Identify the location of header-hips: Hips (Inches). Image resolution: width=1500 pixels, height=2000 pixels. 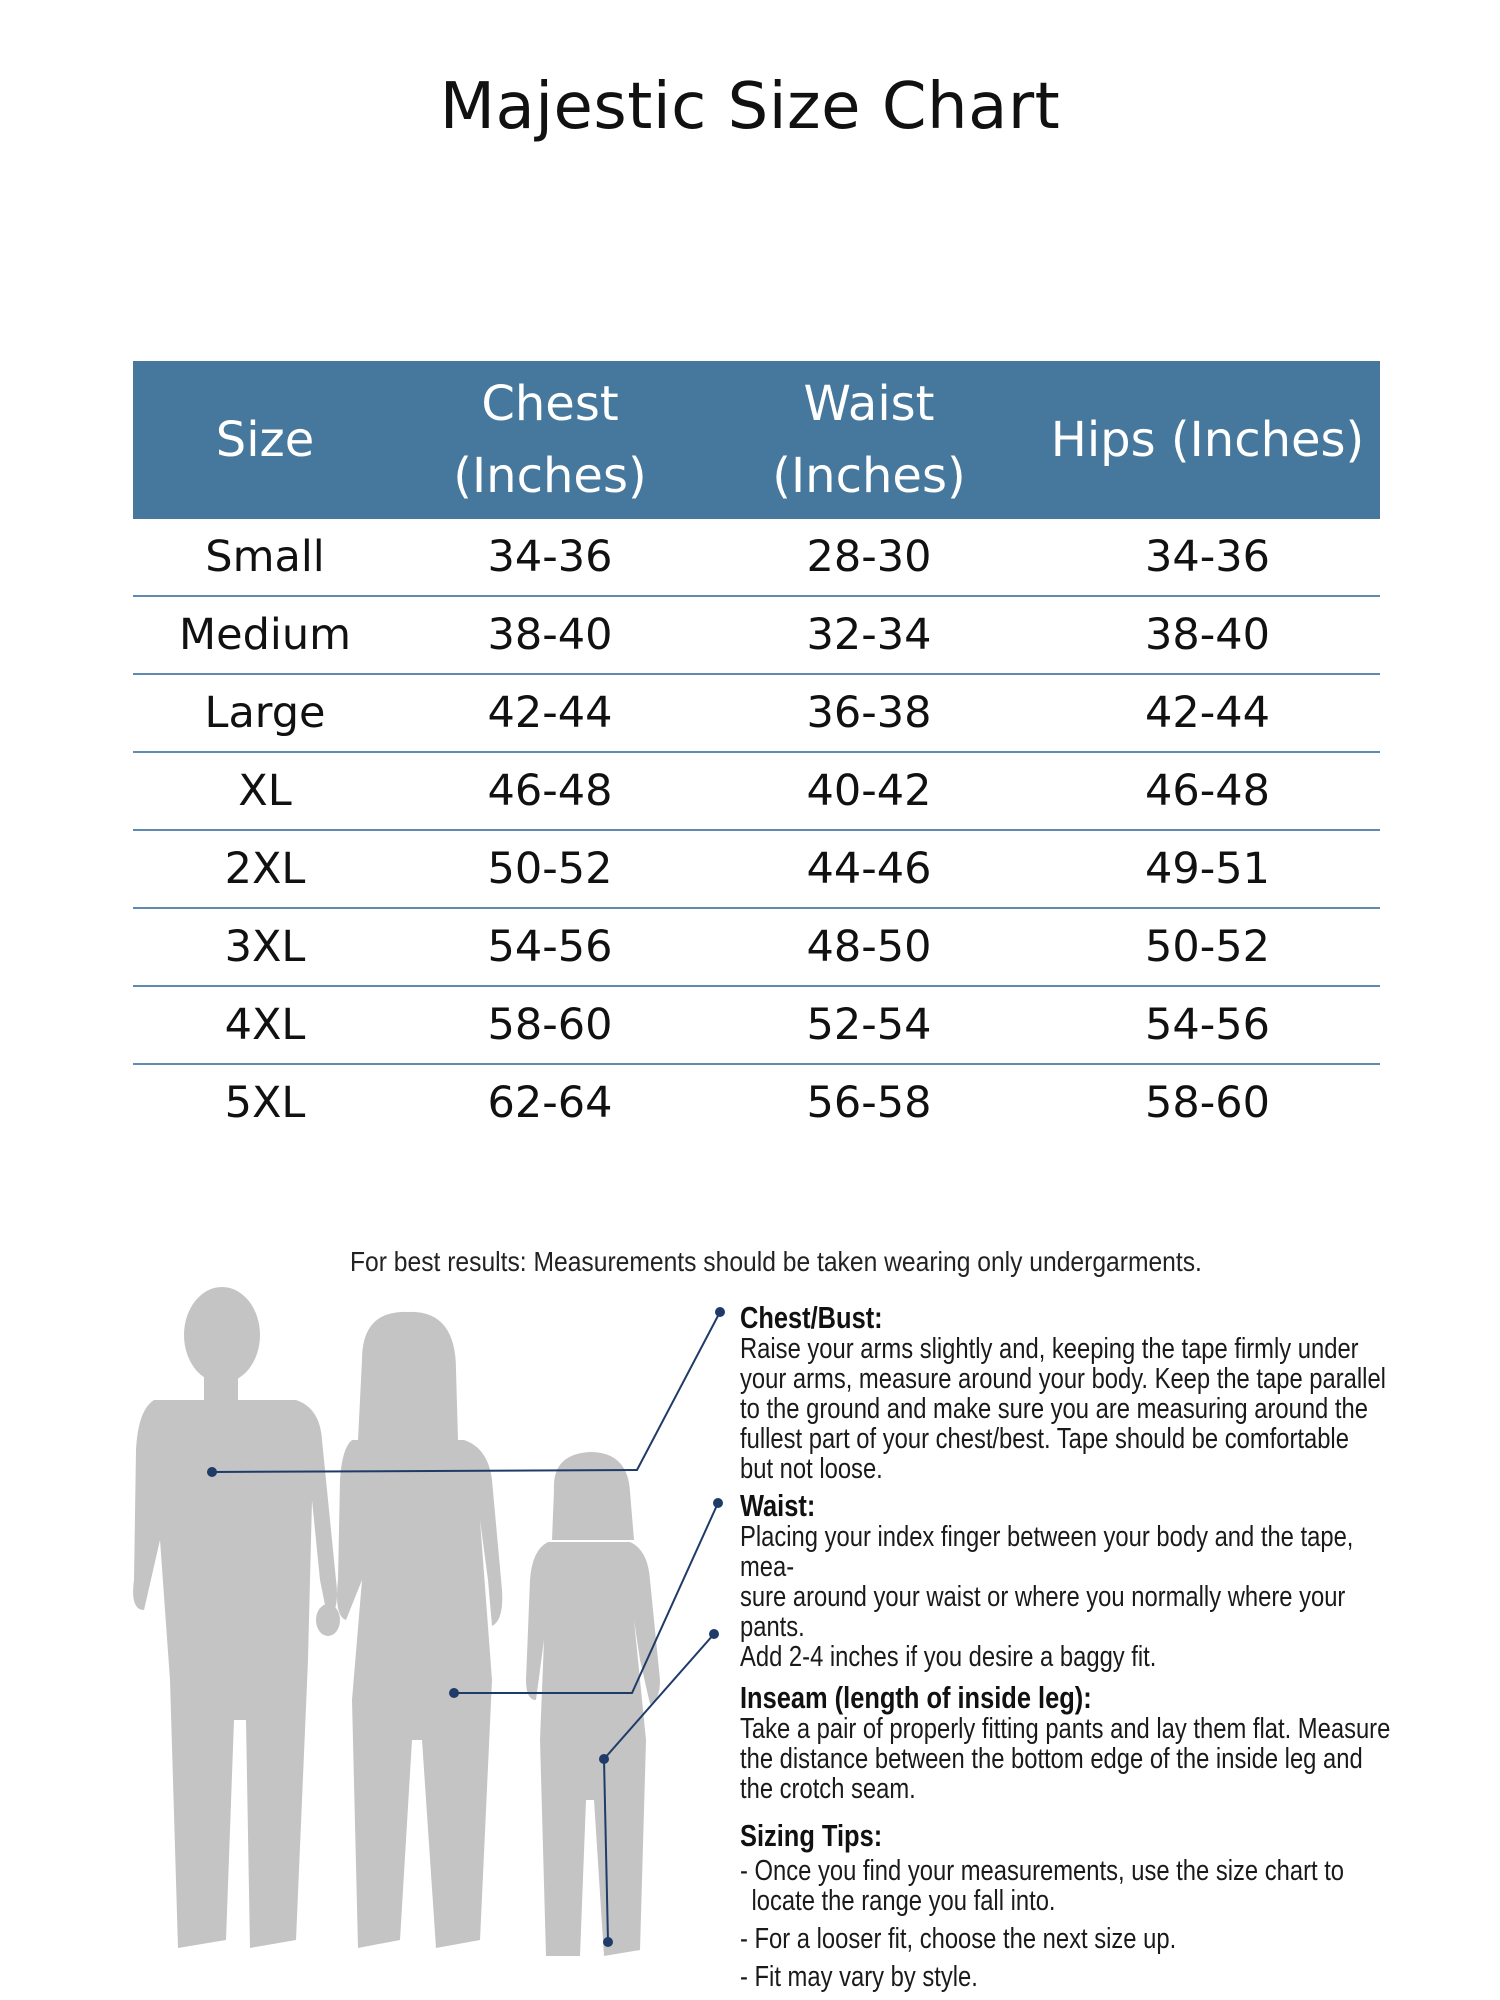
(1207, 440).